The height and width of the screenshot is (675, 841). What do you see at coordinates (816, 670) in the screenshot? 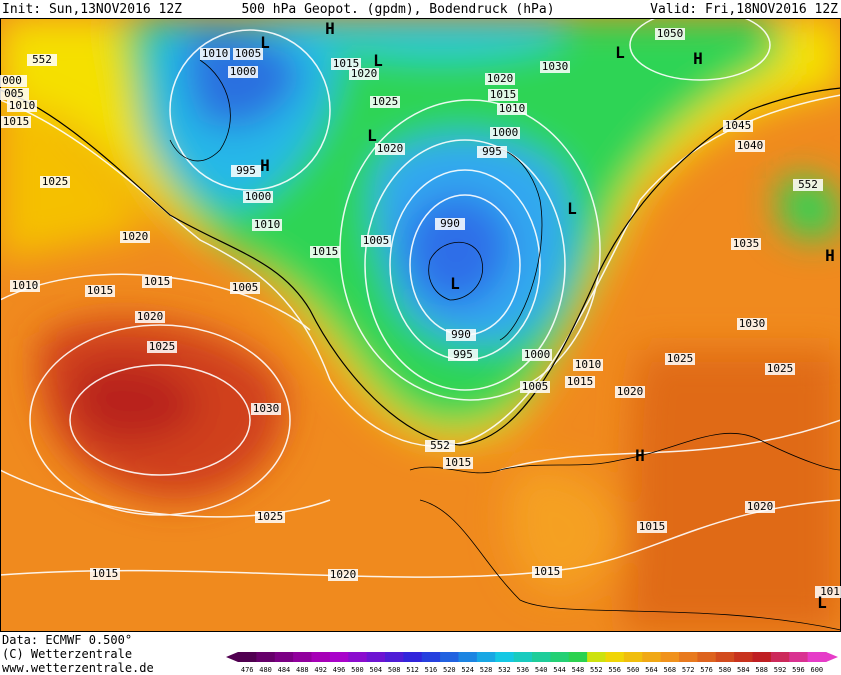
I see `colorbar-label: 600` at bounding box center [816, 670].